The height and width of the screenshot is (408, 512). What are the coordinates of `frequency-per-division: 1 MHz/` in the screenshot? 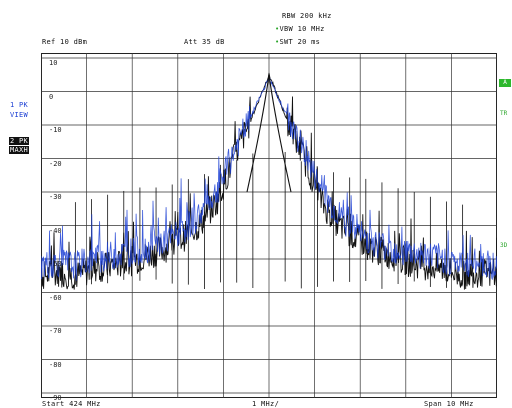 It's located at (266, 404).